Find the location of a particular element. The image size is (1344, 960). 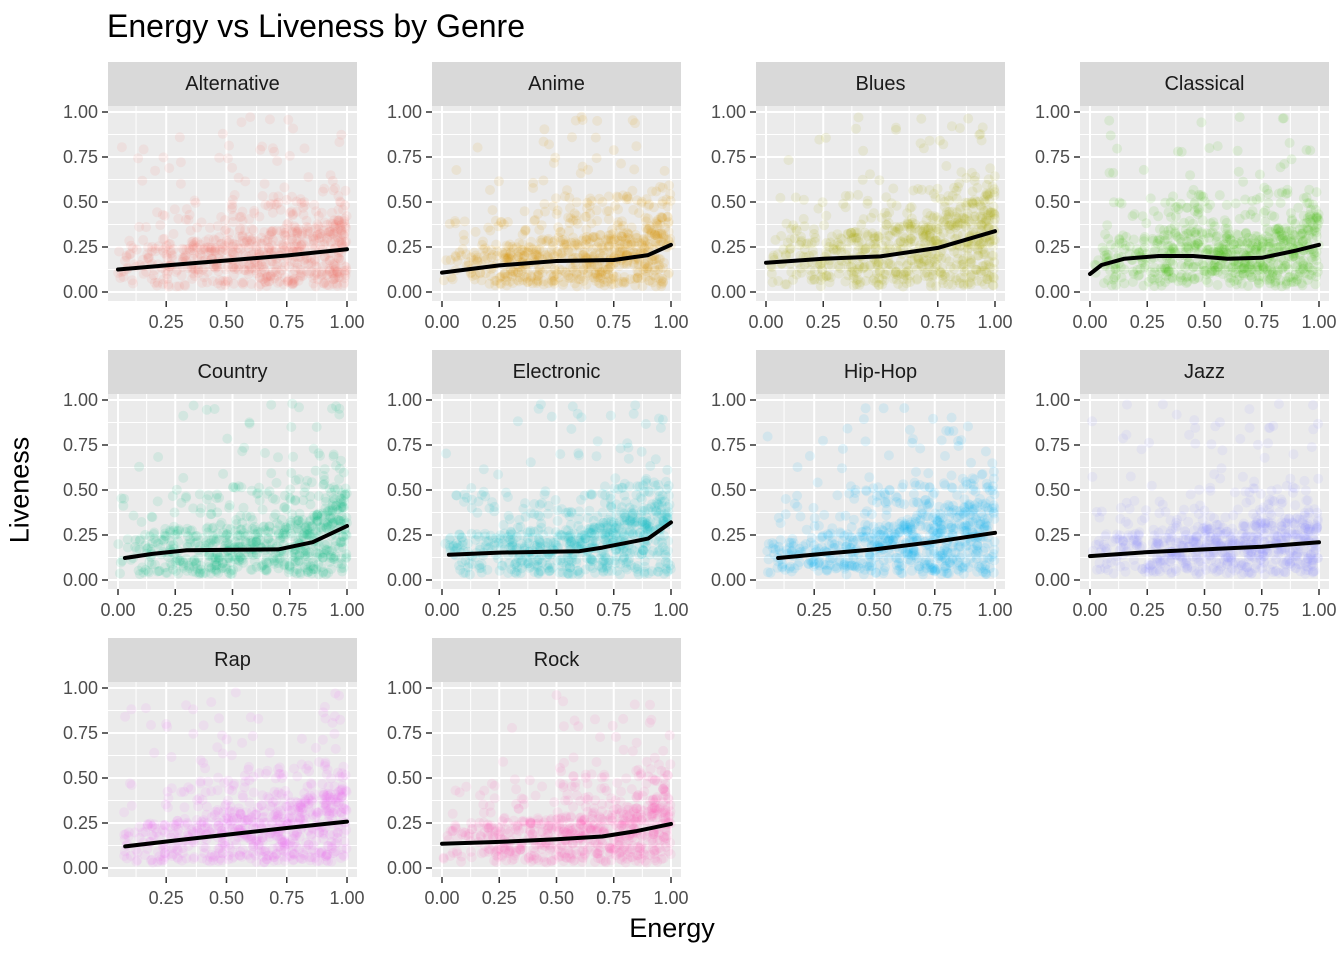

y-tick-label: 0.00 is located at coordinates (80, 292).